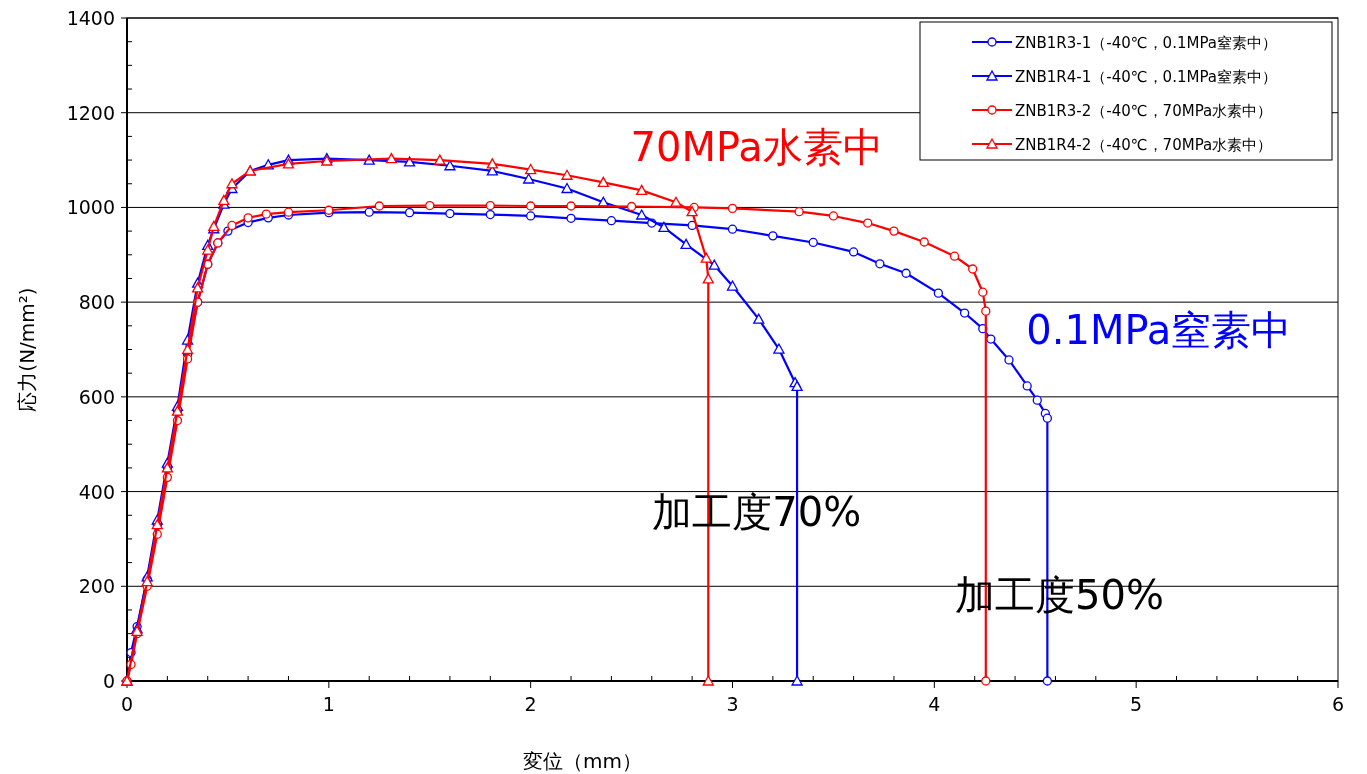  I want to click on legend-label: ZNB1R4-1（-40℃，0.1MPa窒素中）, so click(1146, 77).